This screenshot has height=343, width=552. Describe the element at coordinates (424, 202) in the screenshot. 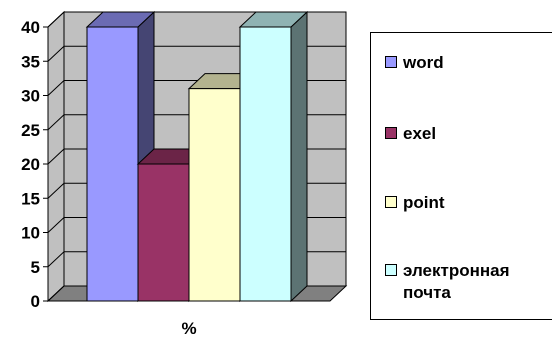

I see `legend-label-point: point` at that location.